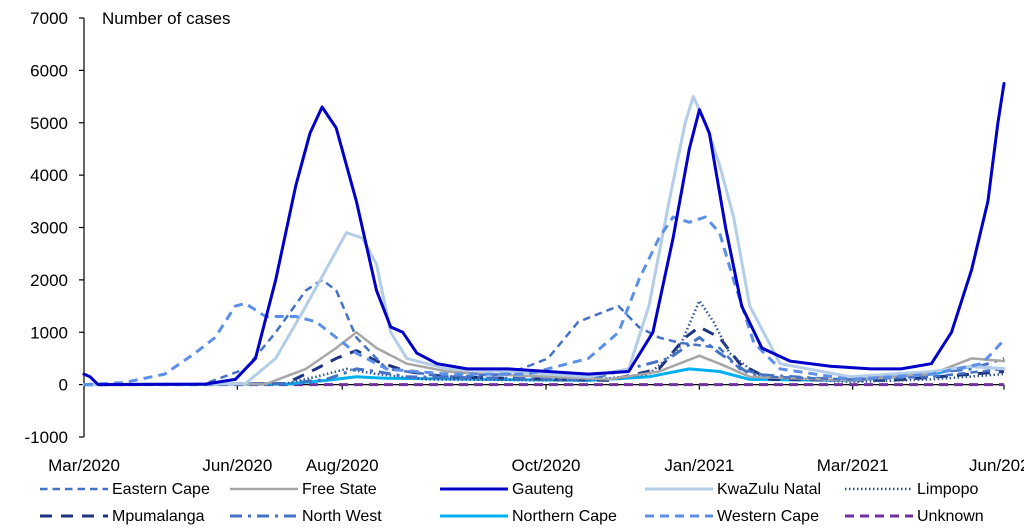  I want to click on legend-label: KwaZulu Natal, so click(769, 489).